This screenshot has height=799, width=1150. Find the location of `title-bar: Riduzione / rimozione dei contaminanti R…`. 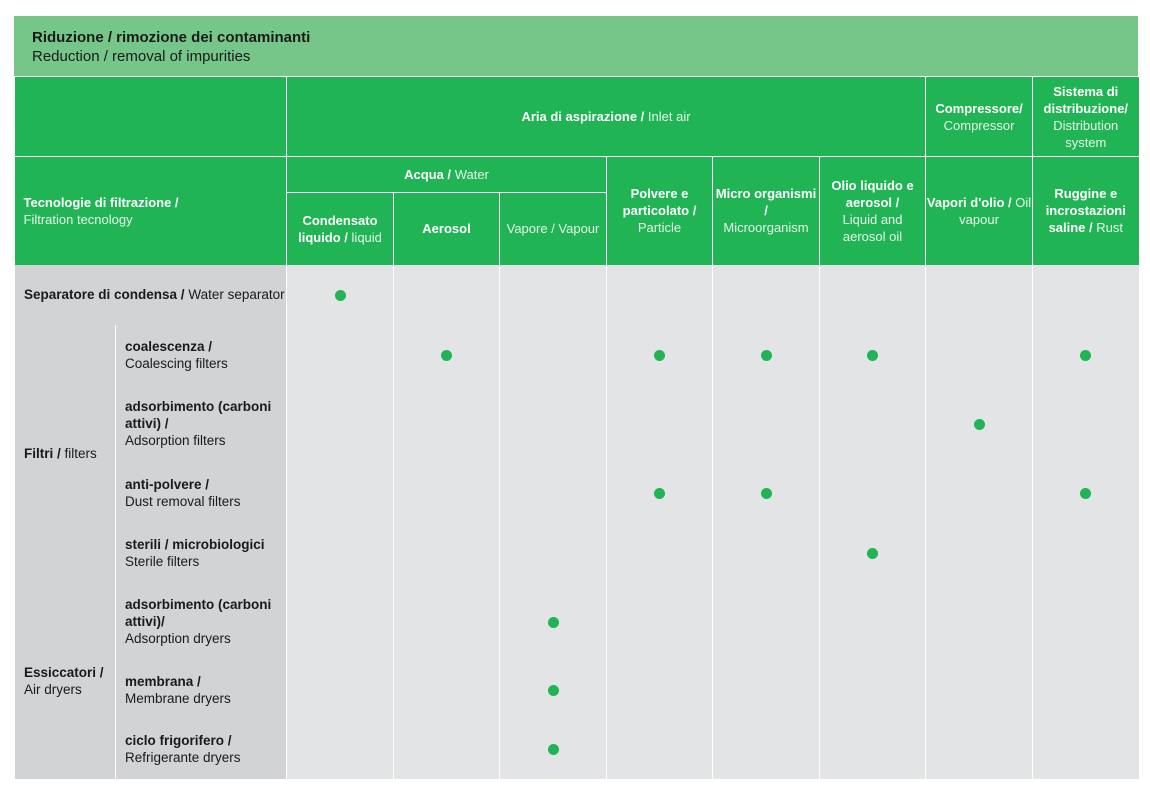

title-bar: Riduzione / rimozione dei contaminanti R… is located at coordinates (576, 46).